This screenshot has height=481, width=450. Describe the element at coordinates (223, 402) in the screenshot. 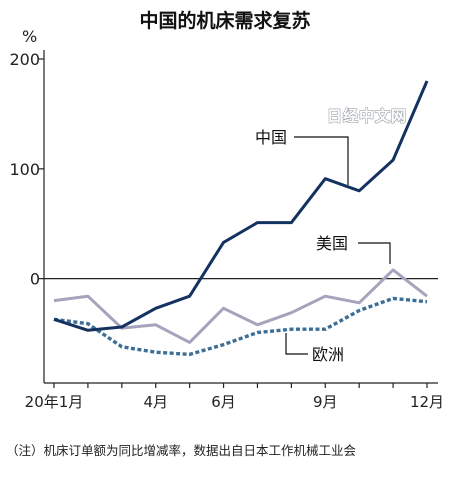

I see `x-tick-label: 6月` at that location.